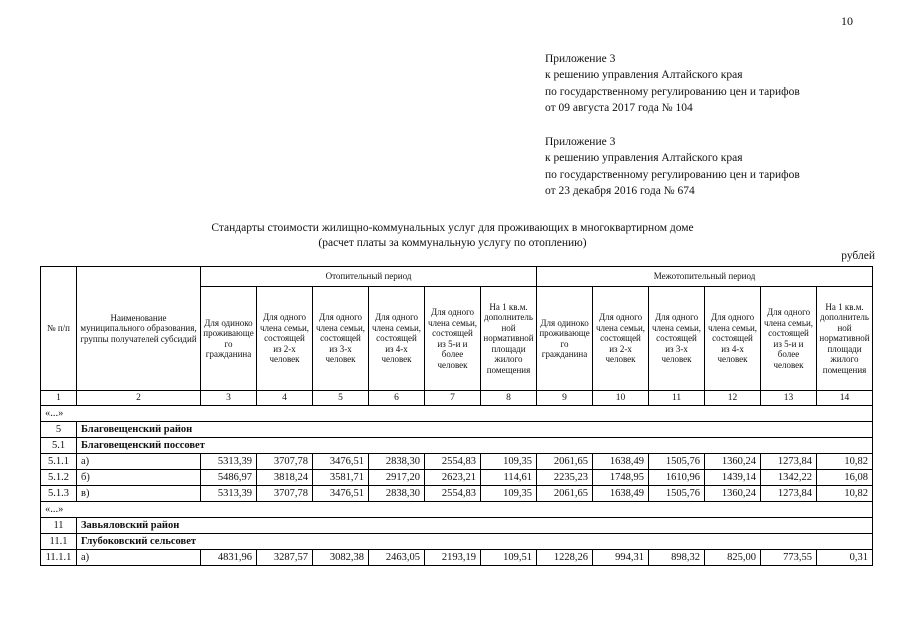  Describe the element at coordinates (58, 445) in the screenshot. I see `row-number-cell: 5.1` at that location.